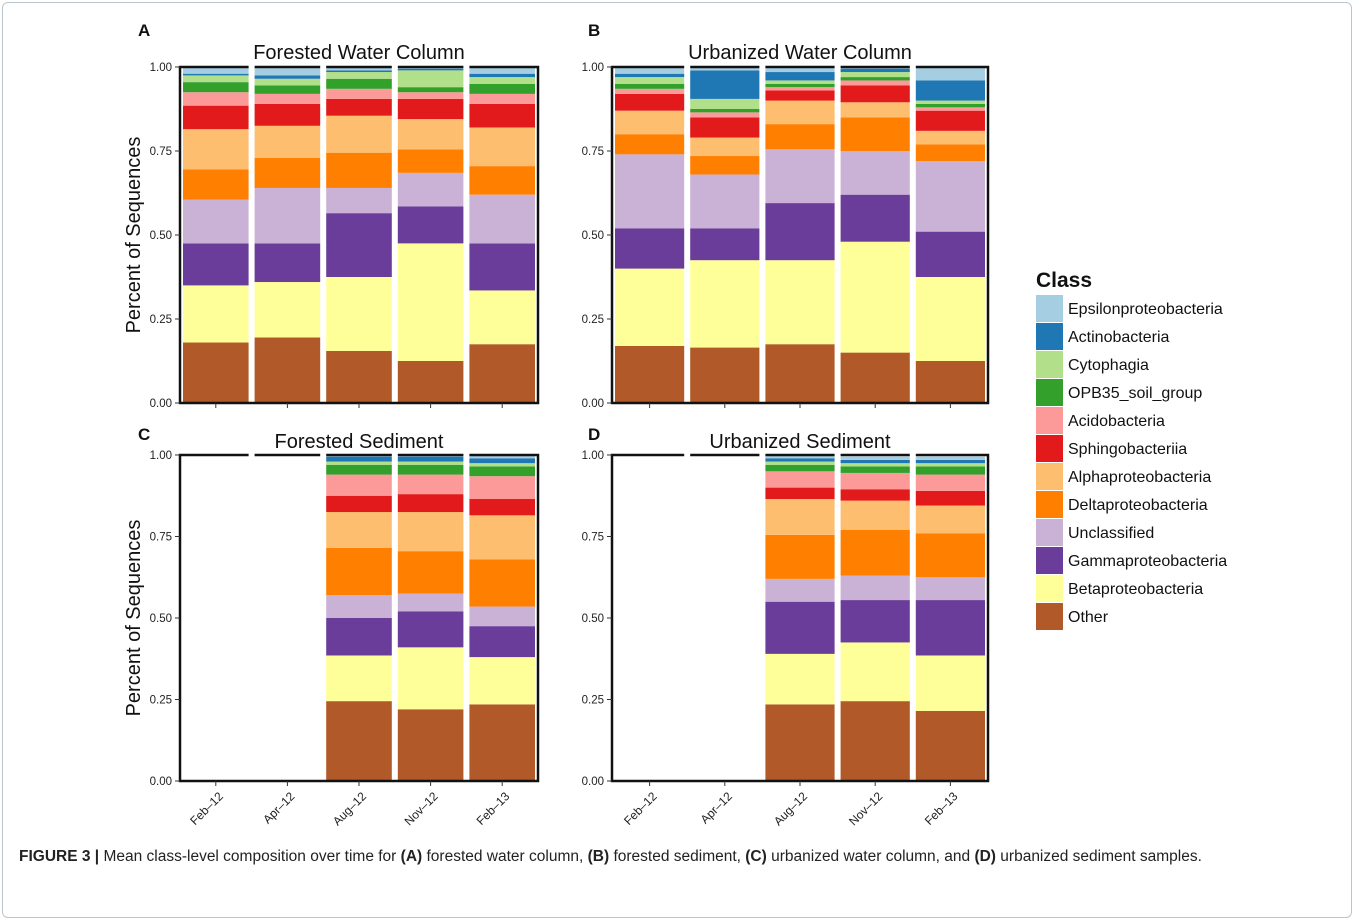  I want to click on x-tick-label: Feb–12, so click(206, 808).